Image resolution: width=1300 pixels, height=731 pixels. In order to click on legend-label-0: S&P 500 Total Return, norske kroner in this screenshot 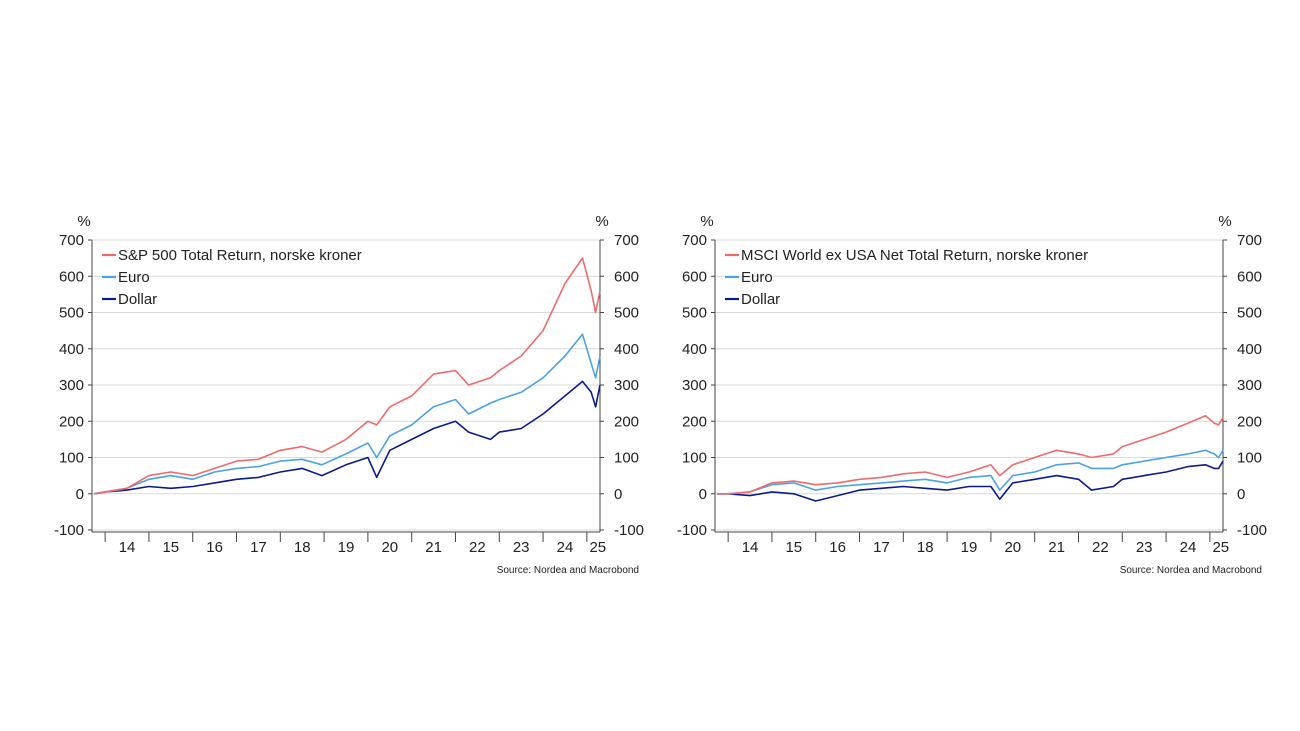, I will do `click(240, 255)`.